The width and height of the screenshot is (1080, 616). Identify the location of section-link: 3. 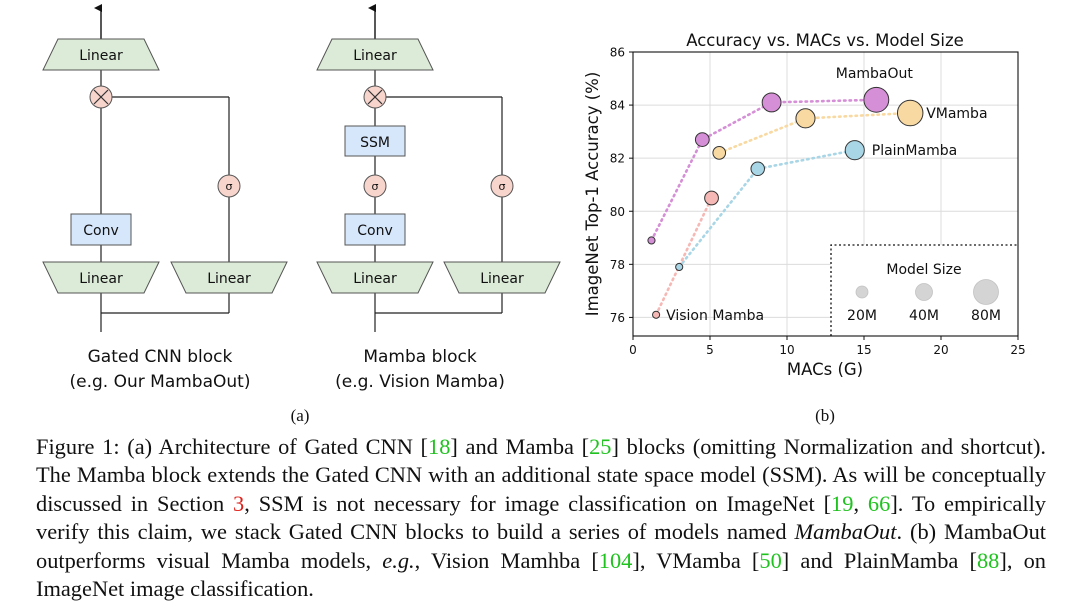
(239, 503).